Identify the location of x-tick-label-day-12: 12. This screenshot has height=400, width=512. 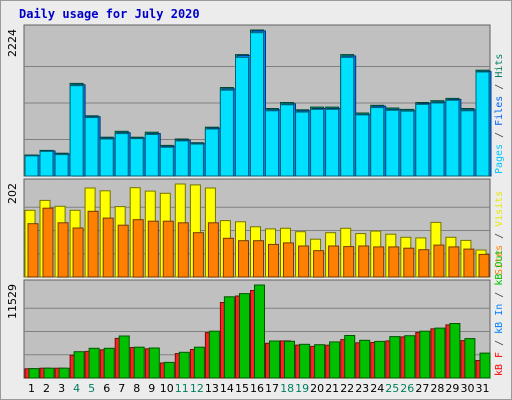
(197, 388).